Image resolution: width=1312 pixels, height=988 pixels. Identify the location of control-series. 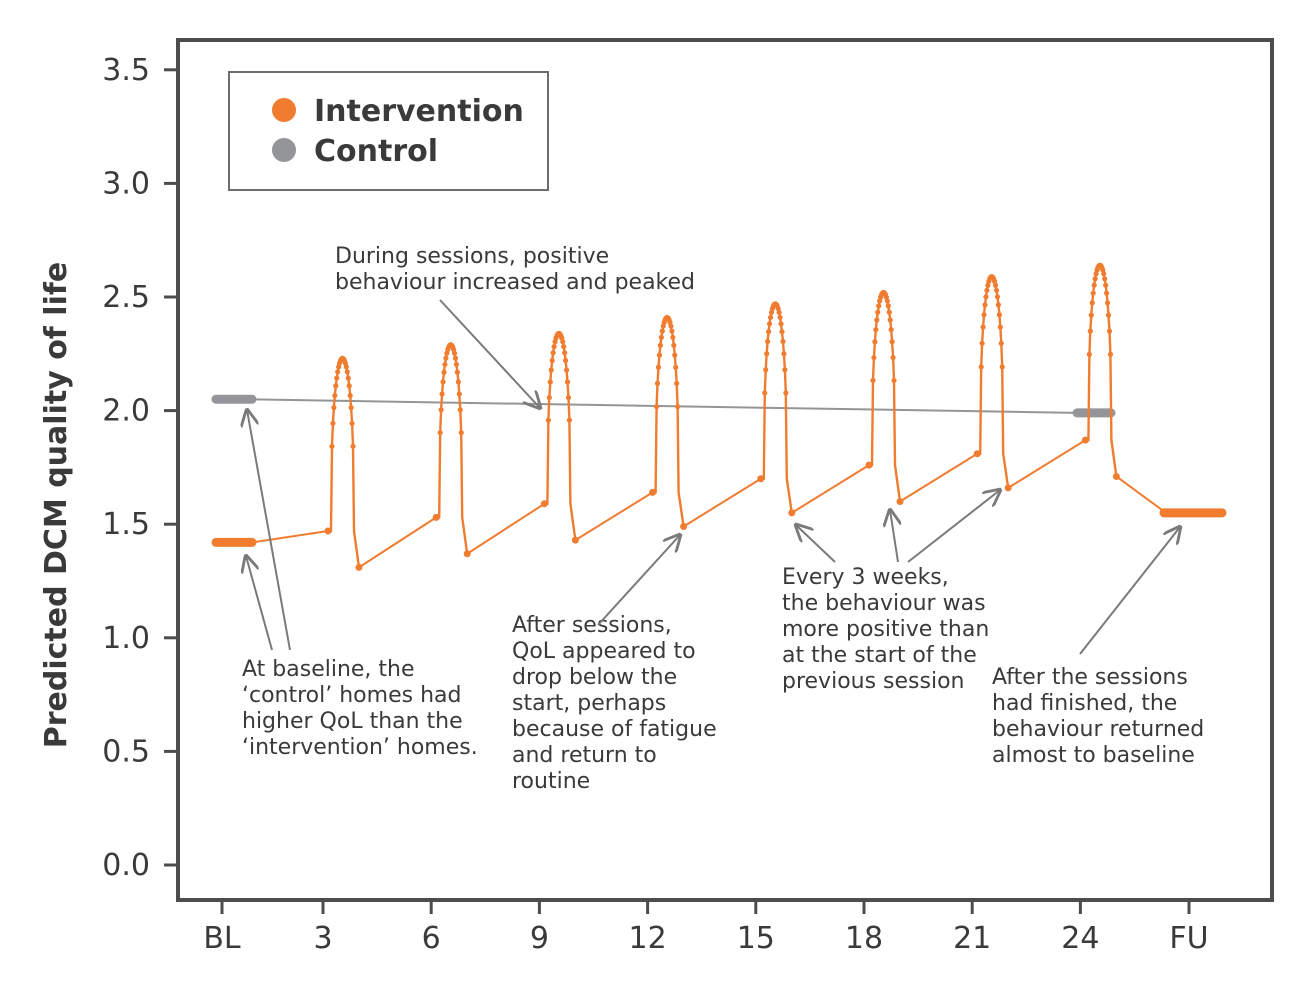
(663, 406).